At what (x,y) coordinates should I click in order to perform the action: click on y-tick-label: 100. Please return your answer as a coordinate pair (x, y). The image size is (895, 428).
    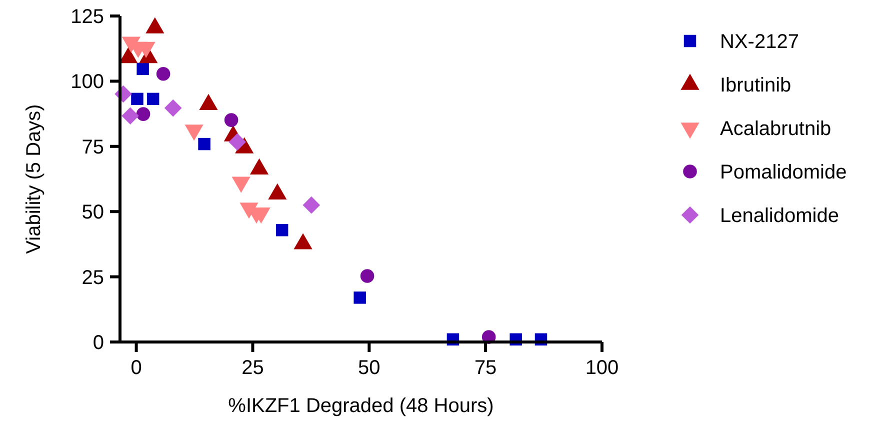
    Looking at the image, I should click on (87, 82).